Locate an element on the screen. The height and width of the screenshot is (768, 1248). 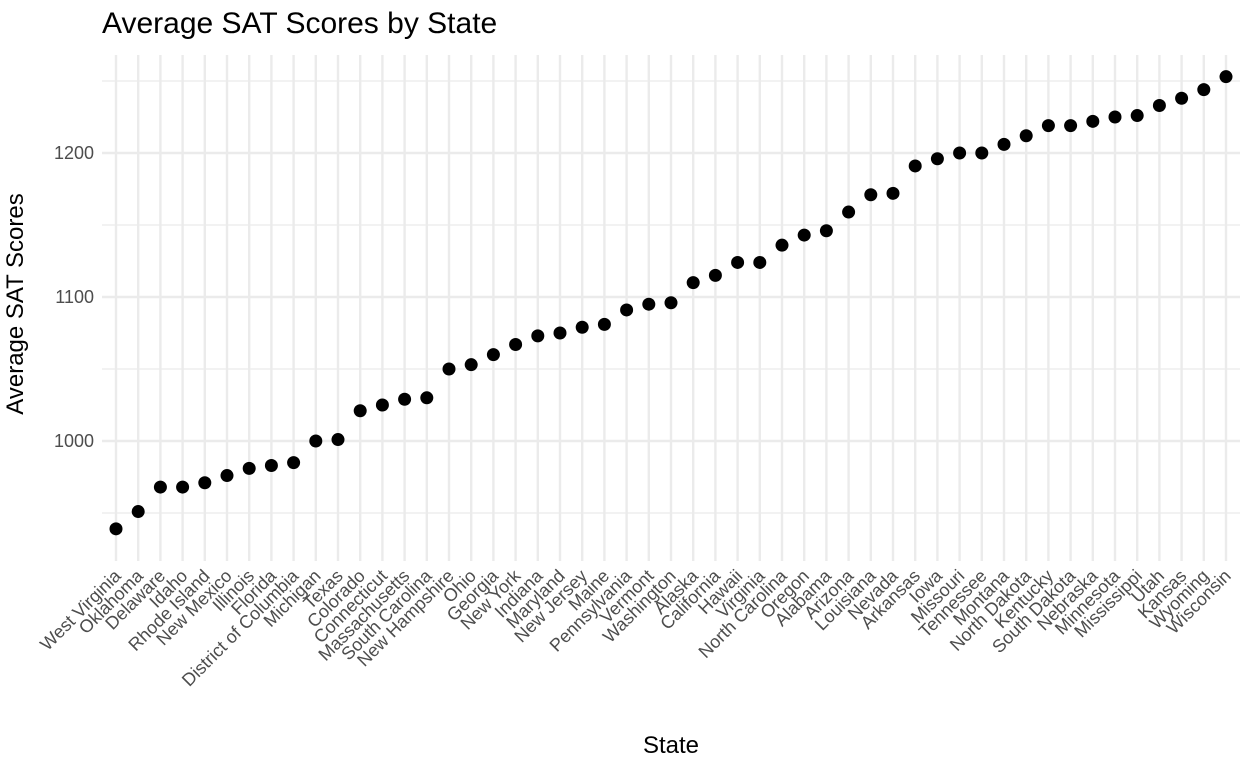
chart-title: Average SAT Scores by State is located at coordinates (299, 23).